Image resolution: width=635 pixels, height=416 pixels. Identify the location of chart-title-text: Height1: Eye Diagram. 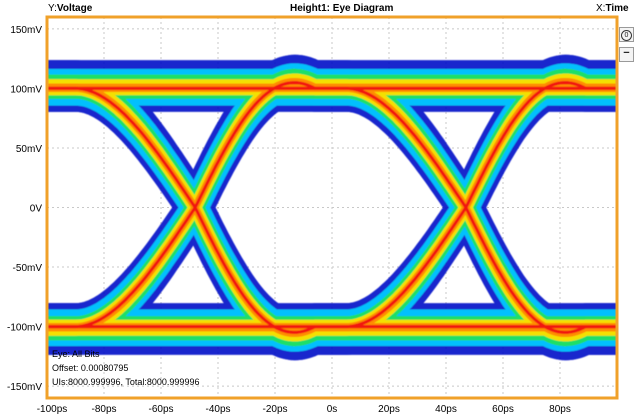
(342, 8).